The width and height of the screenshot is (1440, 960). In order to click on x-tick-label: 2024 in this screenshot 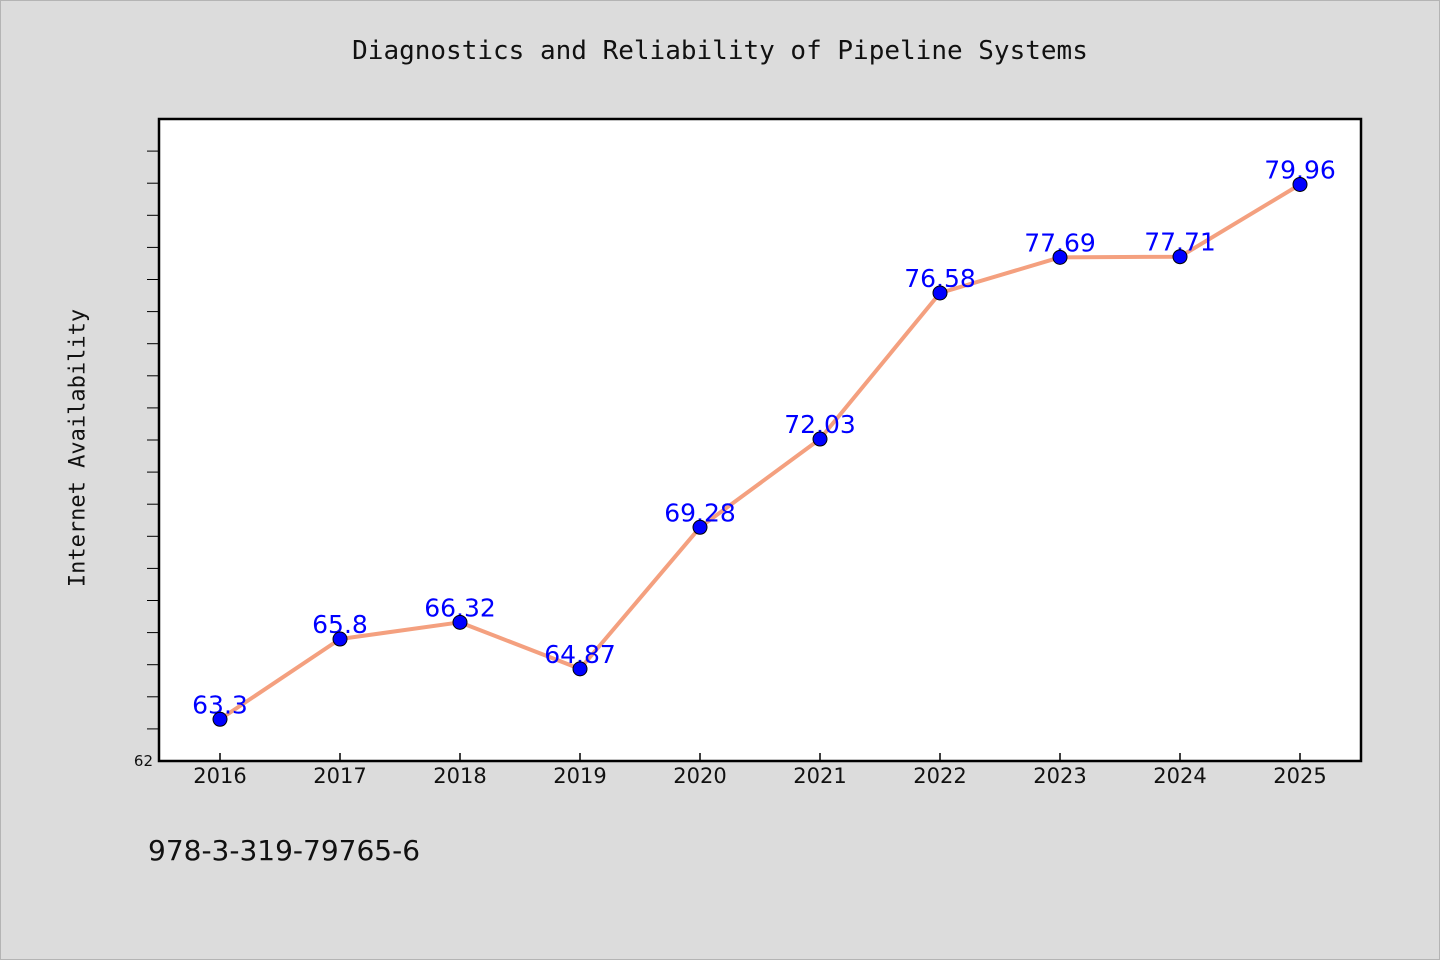, I will do `click(1179, 776)`.